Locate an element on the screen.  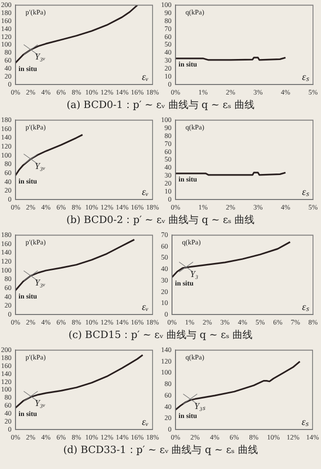
text: (a) BCD0-1：p′ ~ εᵥ 曲线与 q ~ εₛ 曲线 is located at coordinates (161, 105).